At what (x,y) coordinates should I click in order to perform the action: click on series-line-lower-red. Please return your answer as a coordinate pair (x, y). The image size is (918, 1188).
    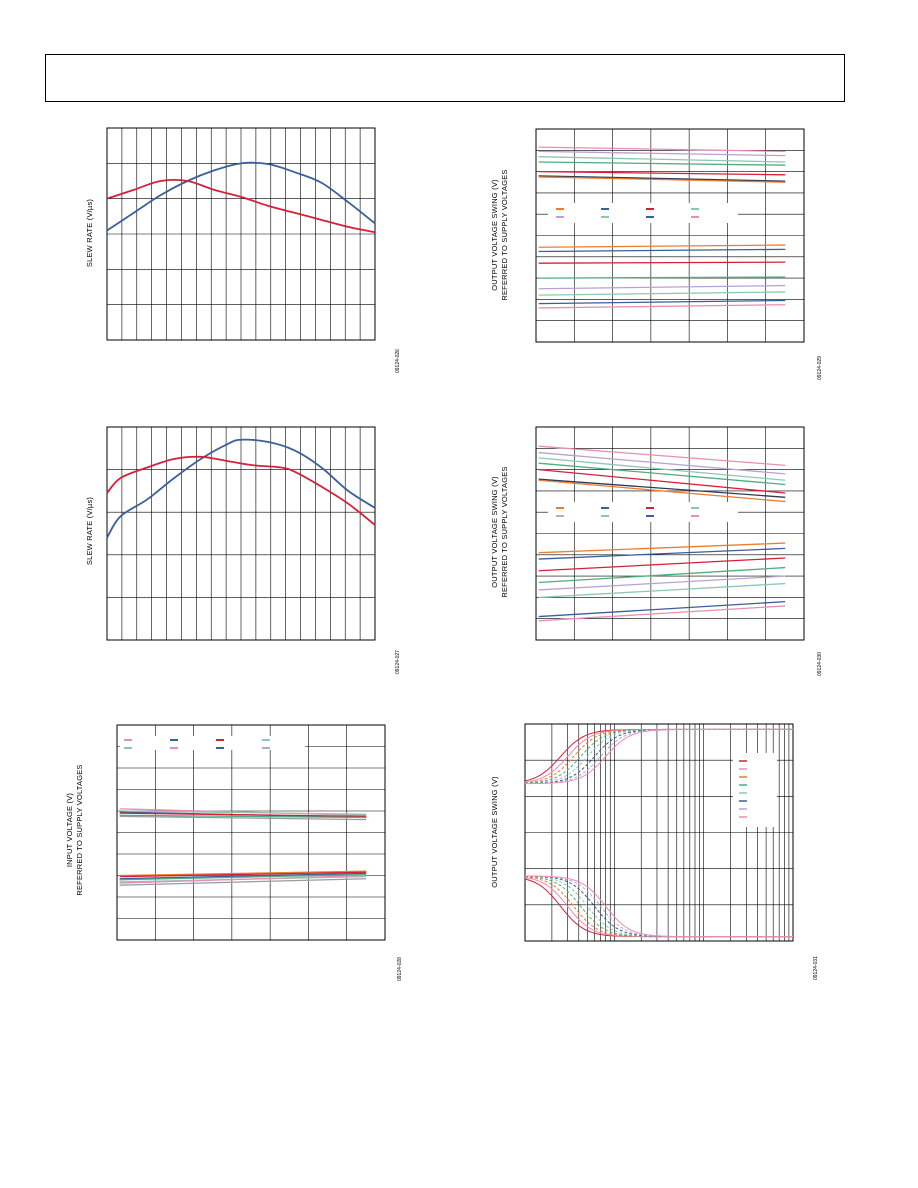
    Looking at the image, I should click on (658, 908).